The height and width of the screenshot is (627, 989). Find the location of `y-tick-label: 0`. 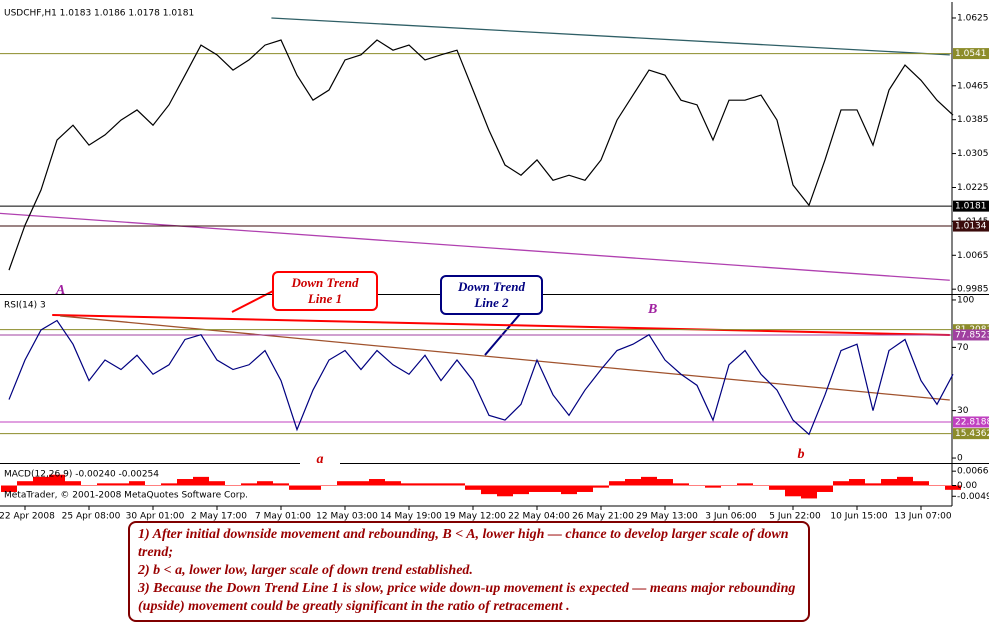

y-tick-label: 0 is located at coordinates (960, 459).